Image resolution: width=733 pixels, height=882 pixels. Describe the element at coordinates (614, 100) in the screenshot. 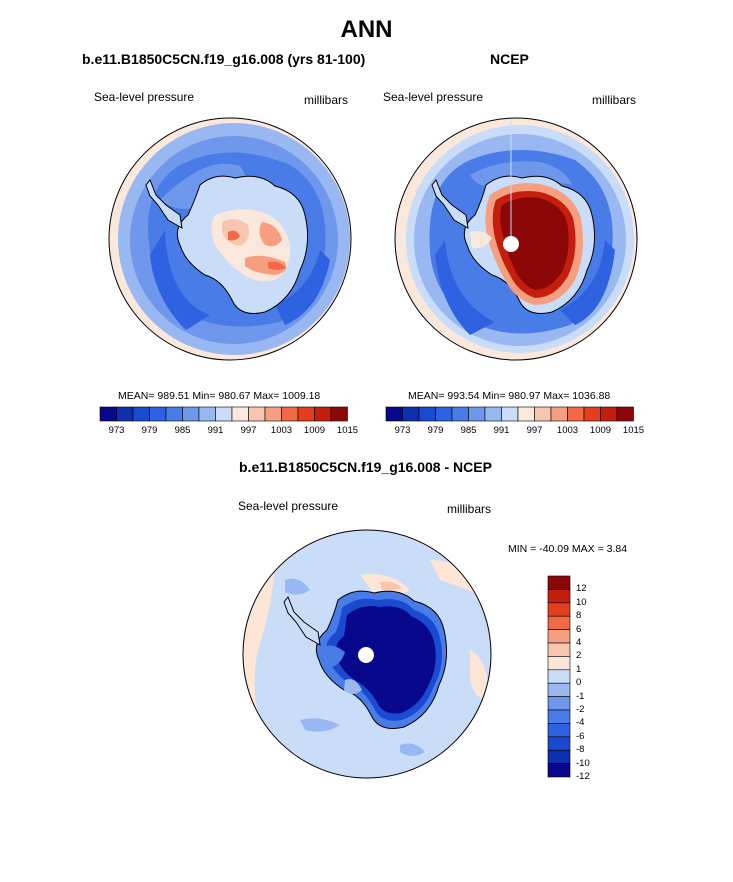

I see `panel2-units-label: millibars` at that location.